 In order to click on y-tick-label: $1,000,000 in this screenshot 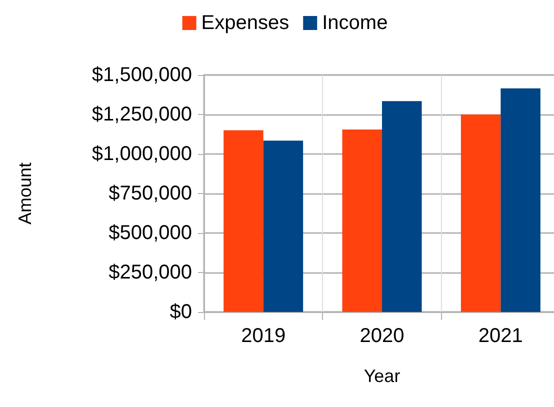, I will do `click(142, 154)`.